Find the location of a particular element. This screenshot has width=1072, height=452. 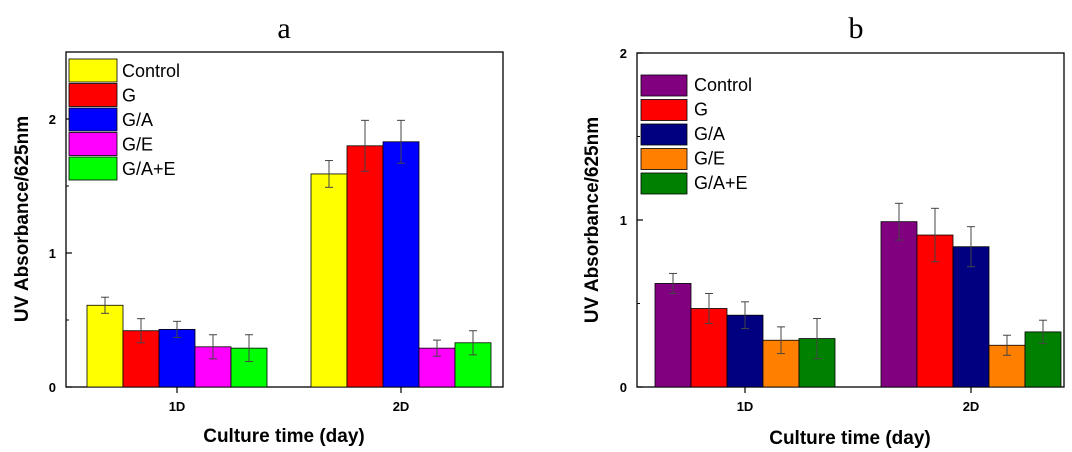

chart-title: a is located at coordinates (283, 28).